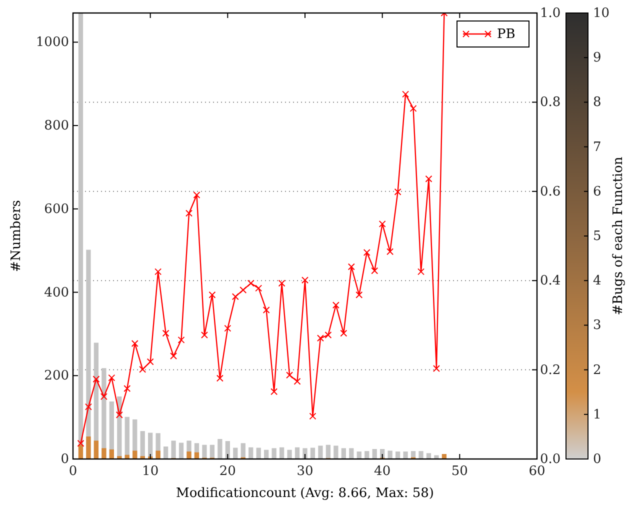  What do you see at coordinates (601, 13) in the screenshot?
I see `color-bar-label: 10` at bounding box center [601, 13].